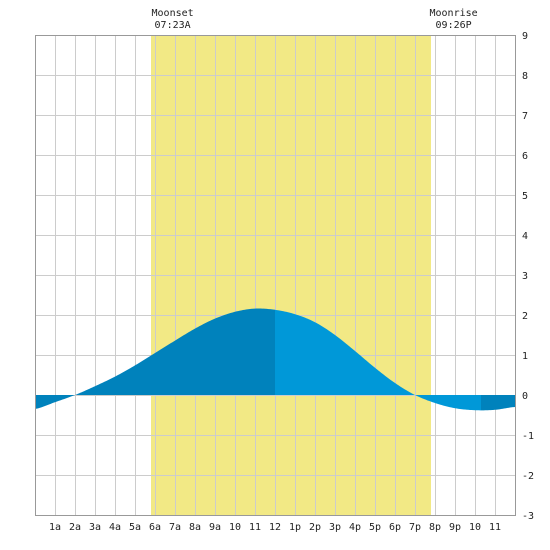  I want to click on y-tick-label: 1, so click(525, 356).